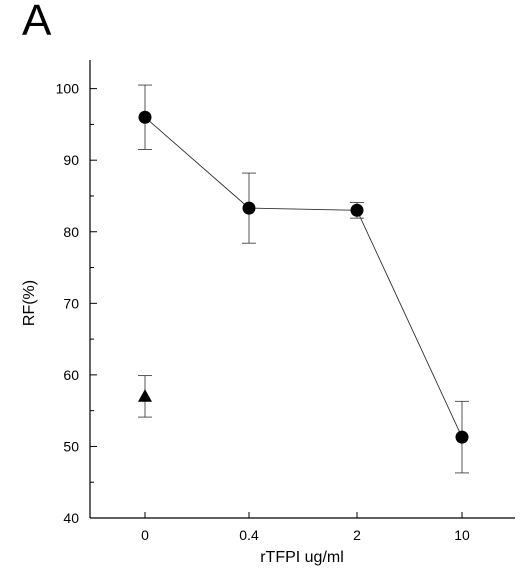 The image size is (520, 577). I want to click on y-axis-title: RF(%), so click(29, 303).